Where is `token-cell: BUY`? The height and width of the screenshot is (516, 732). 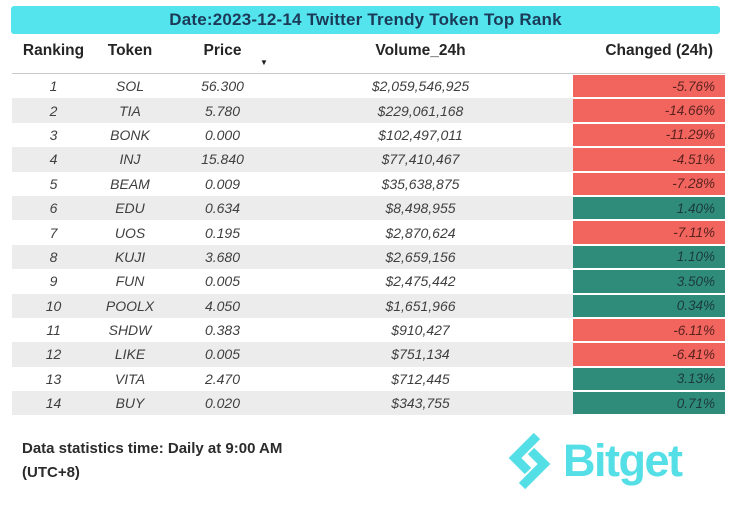 token-cell: BUY is located at coordinates (130, 403).